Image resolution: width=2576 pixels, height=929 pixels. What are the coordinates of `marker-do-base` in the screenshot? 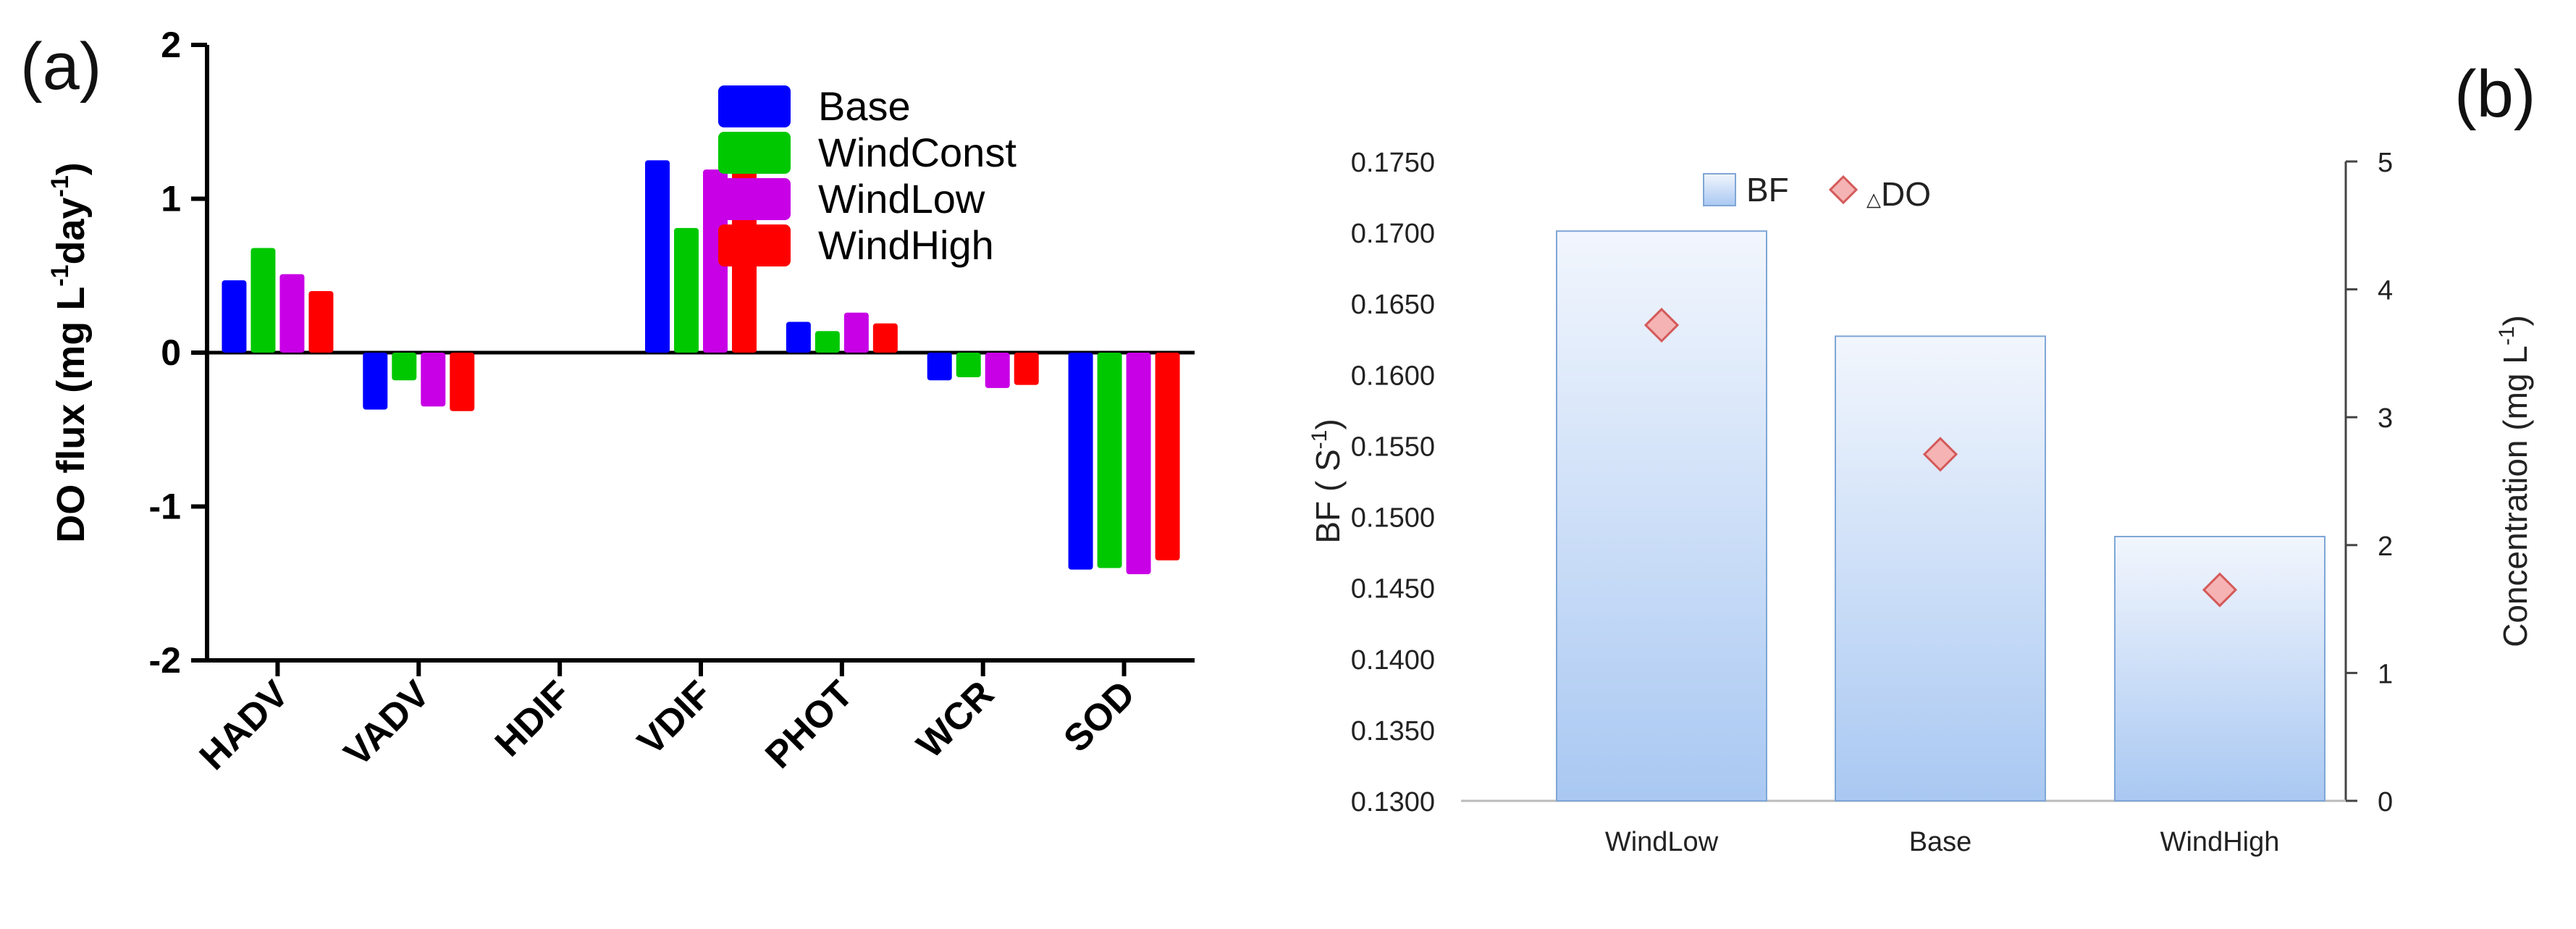 It's located at (1940, 454).